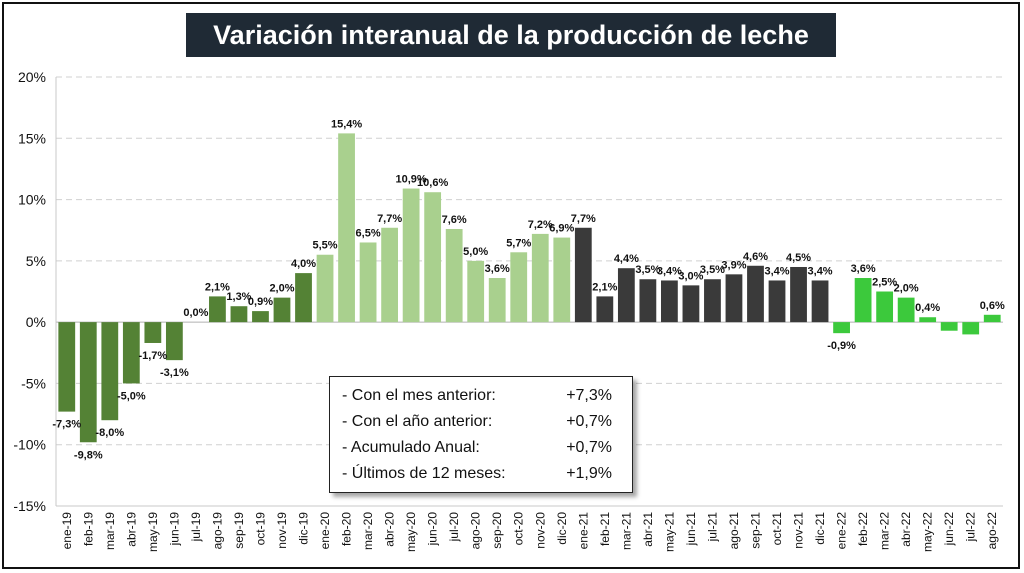 The image size is (1024, 573). I want to click on x-tick-label: ene-22, so click(842, 531).